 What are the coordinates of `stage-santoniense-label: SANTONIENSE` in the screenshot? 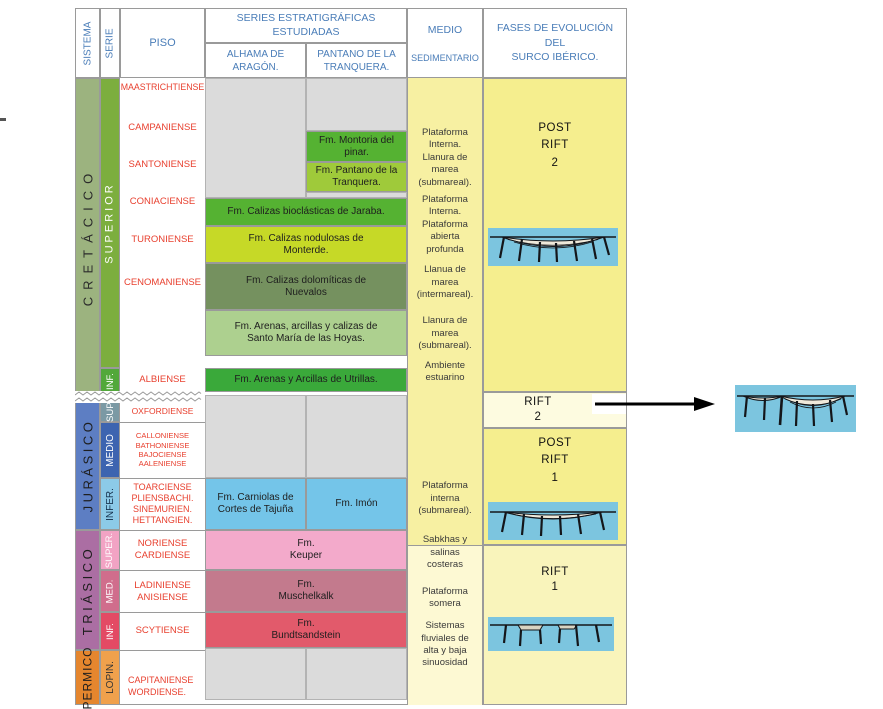 It's located at (162, 165).